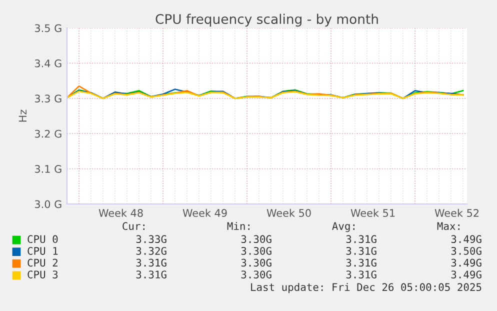 This screenshot has width=497, height=311. Describe the element at coordinates (238, 226) in the screenshot. I see `text: Min:` at that location.